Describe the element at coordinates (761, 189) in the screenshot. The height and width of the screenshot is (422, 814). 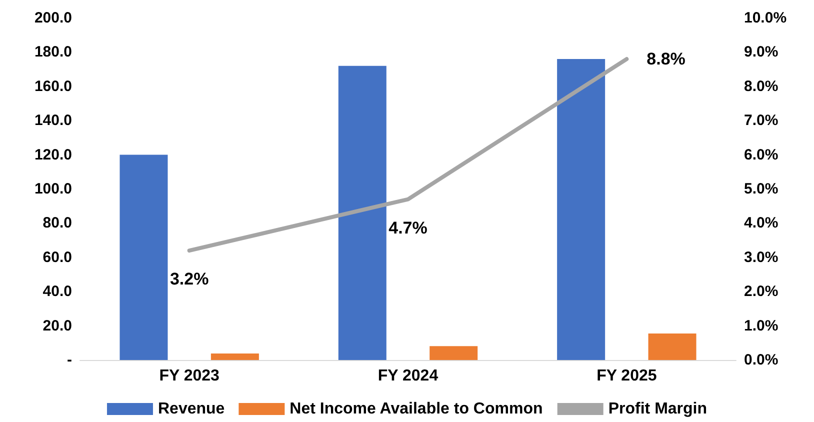
I see `y2-tick-label: 5.0%` at that location.